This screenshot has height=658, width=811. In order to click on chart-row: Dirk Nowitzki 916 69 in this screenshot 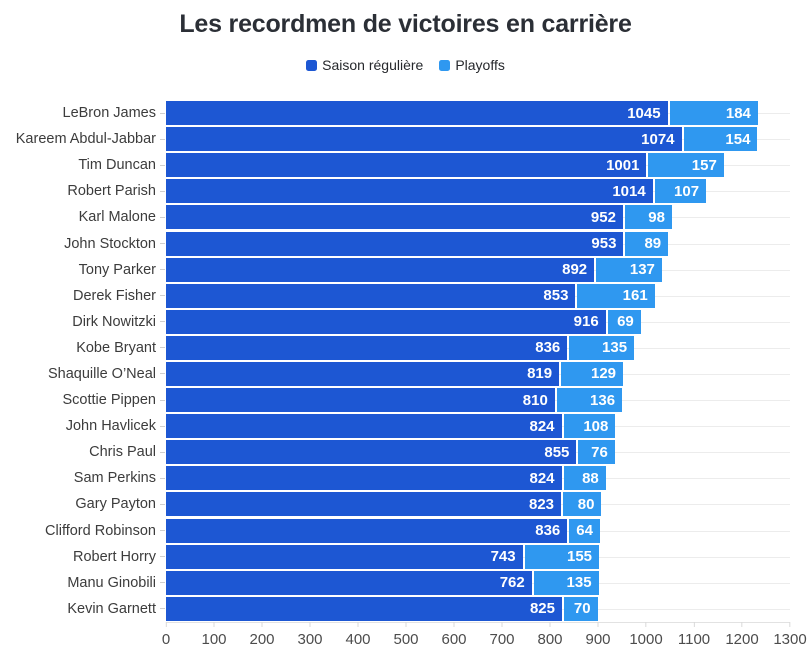, I will do `click(395, 322)`.